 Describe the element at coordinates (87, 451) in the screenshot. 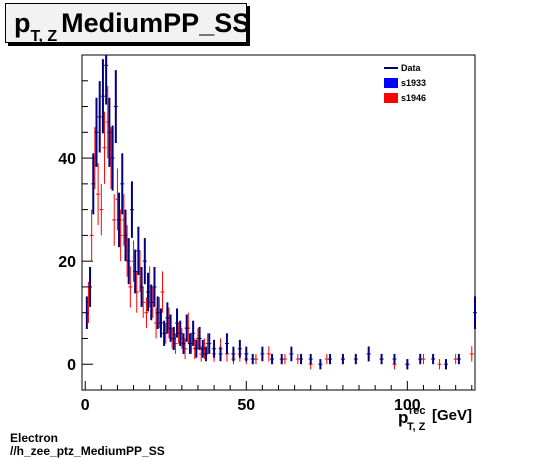

I see `footer-line-2: //h_zee_ptz_MediumPP_SS` at that location.